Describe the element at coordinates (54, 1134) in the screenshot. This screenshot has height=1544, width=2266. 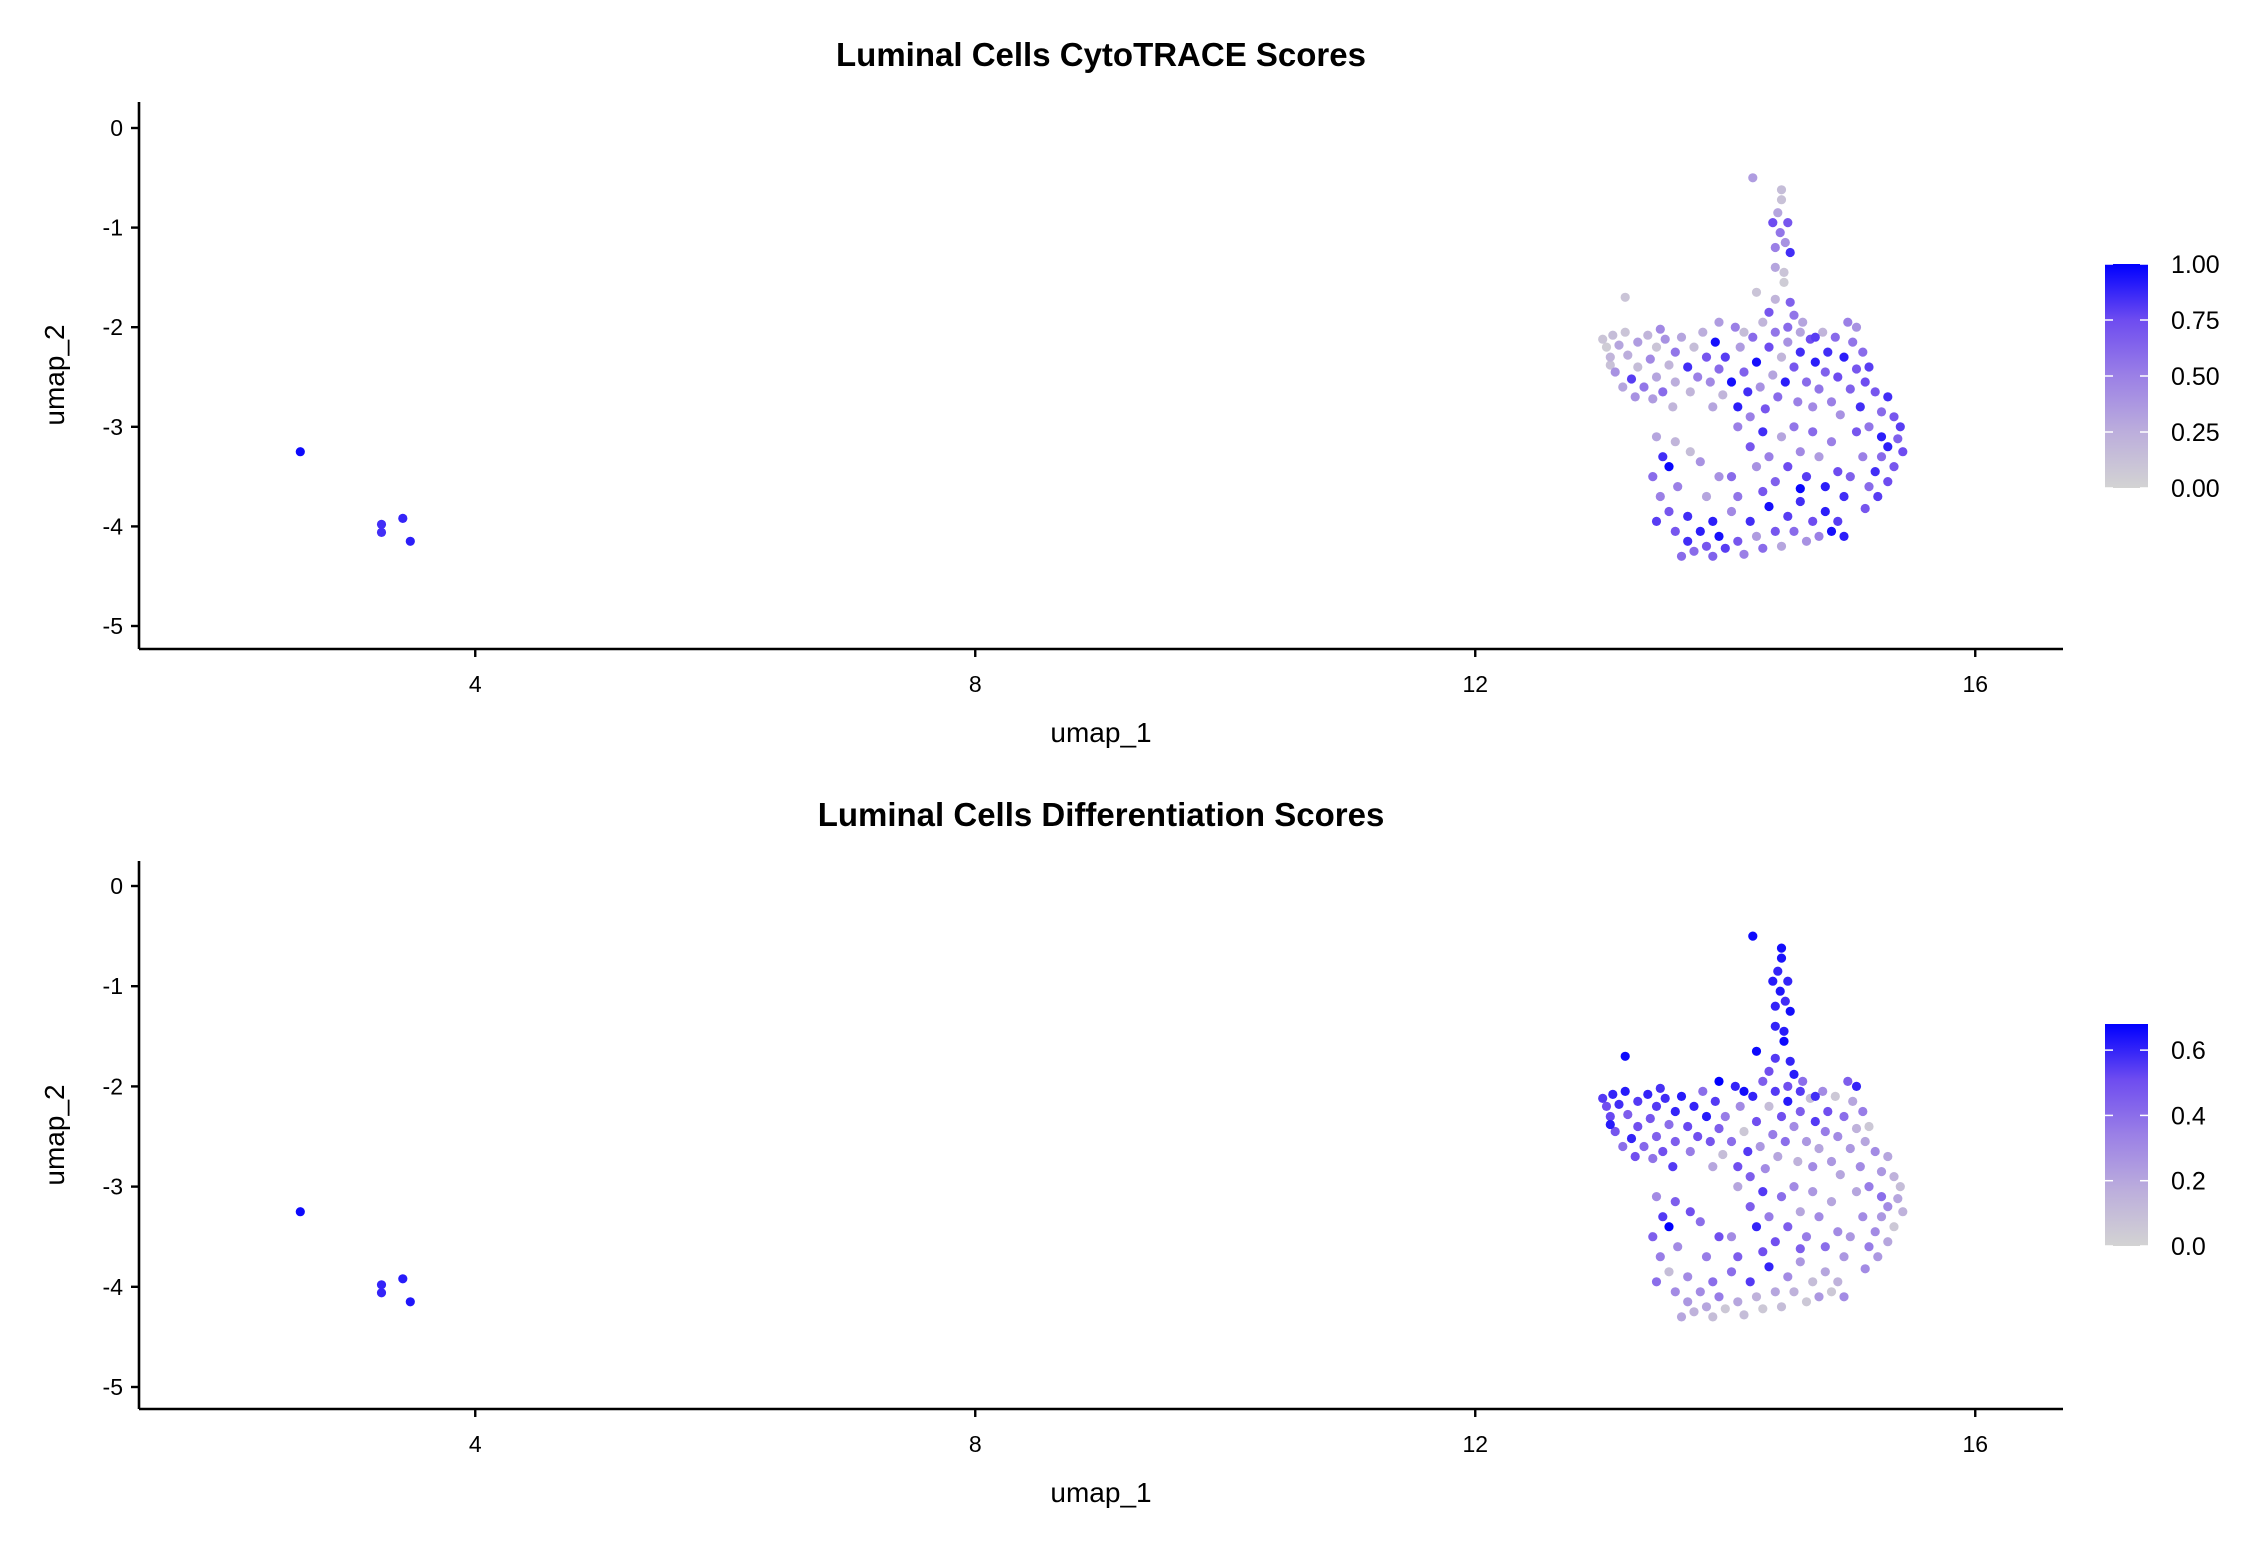
I see `y-axis-title: umap_2` at that location.